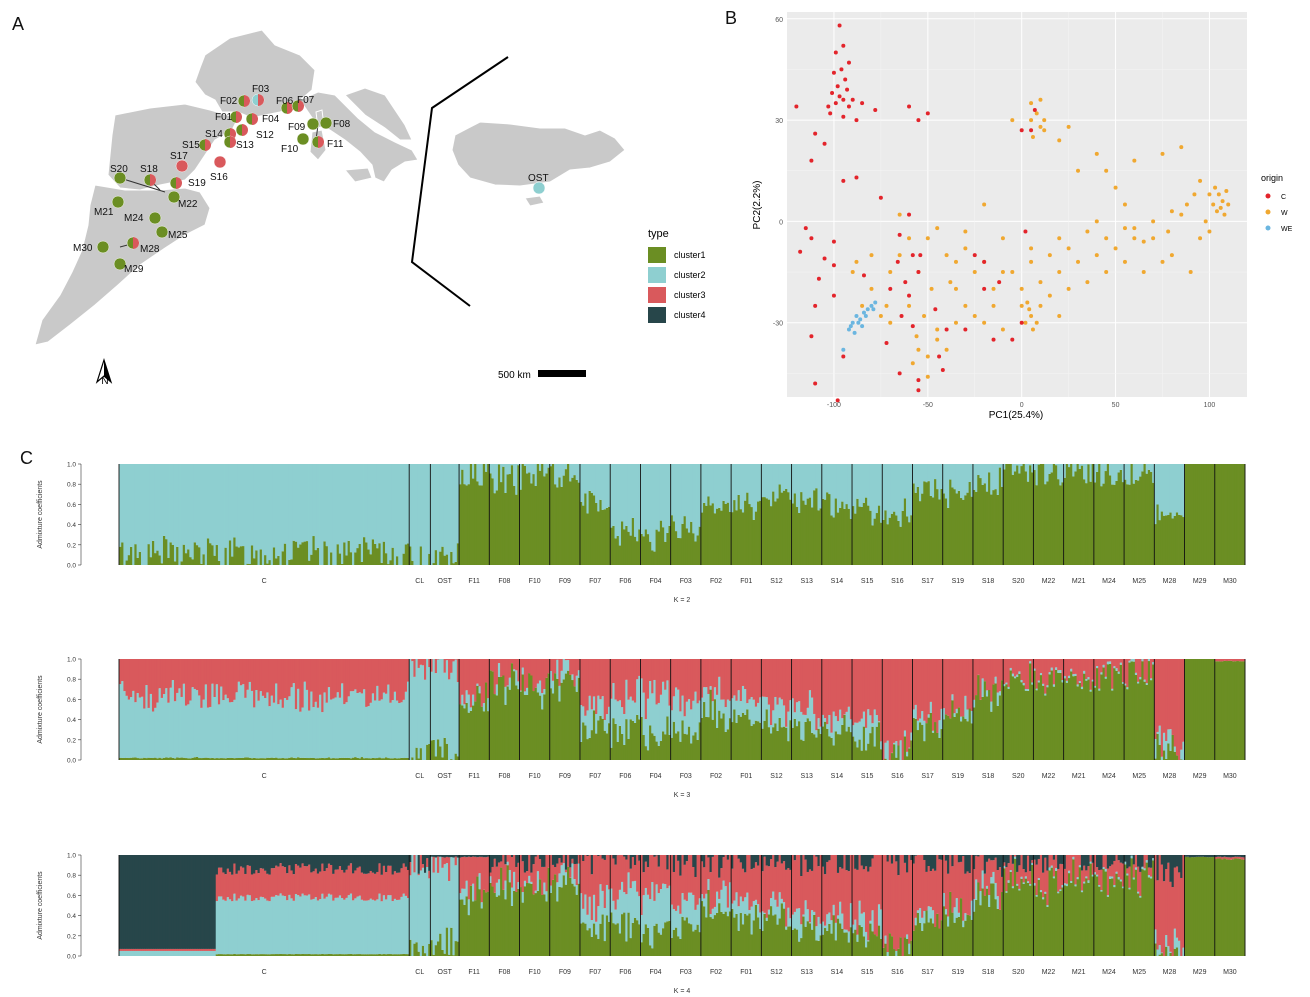 The height and width of the screenshot is (997, 1310). What do you see at coordinates (603, 739) in the screenshot?
I see `admixture-bar-f07` at bounding box center [603, 739].